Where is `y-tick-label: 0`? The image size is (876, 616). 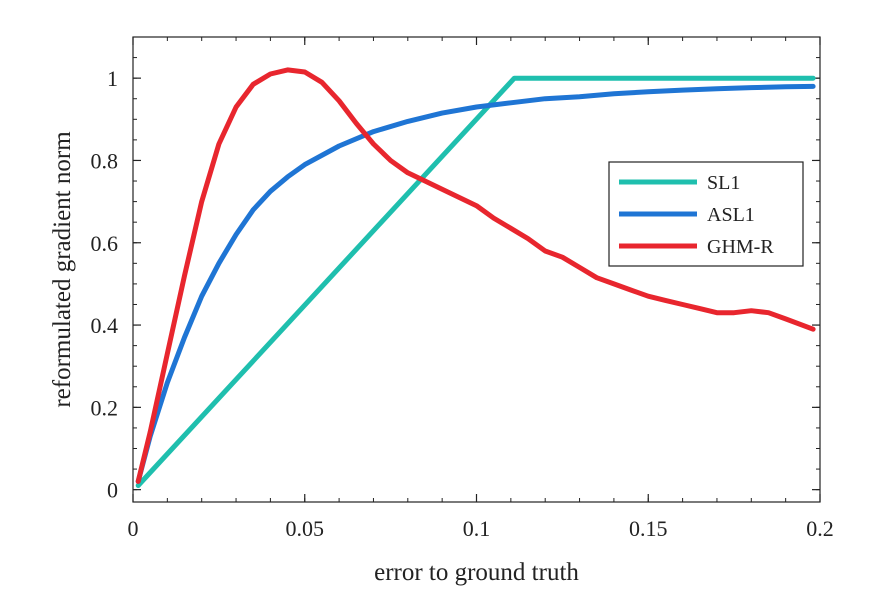 y-tick-label: 0 is located at coordinates (112, 490).